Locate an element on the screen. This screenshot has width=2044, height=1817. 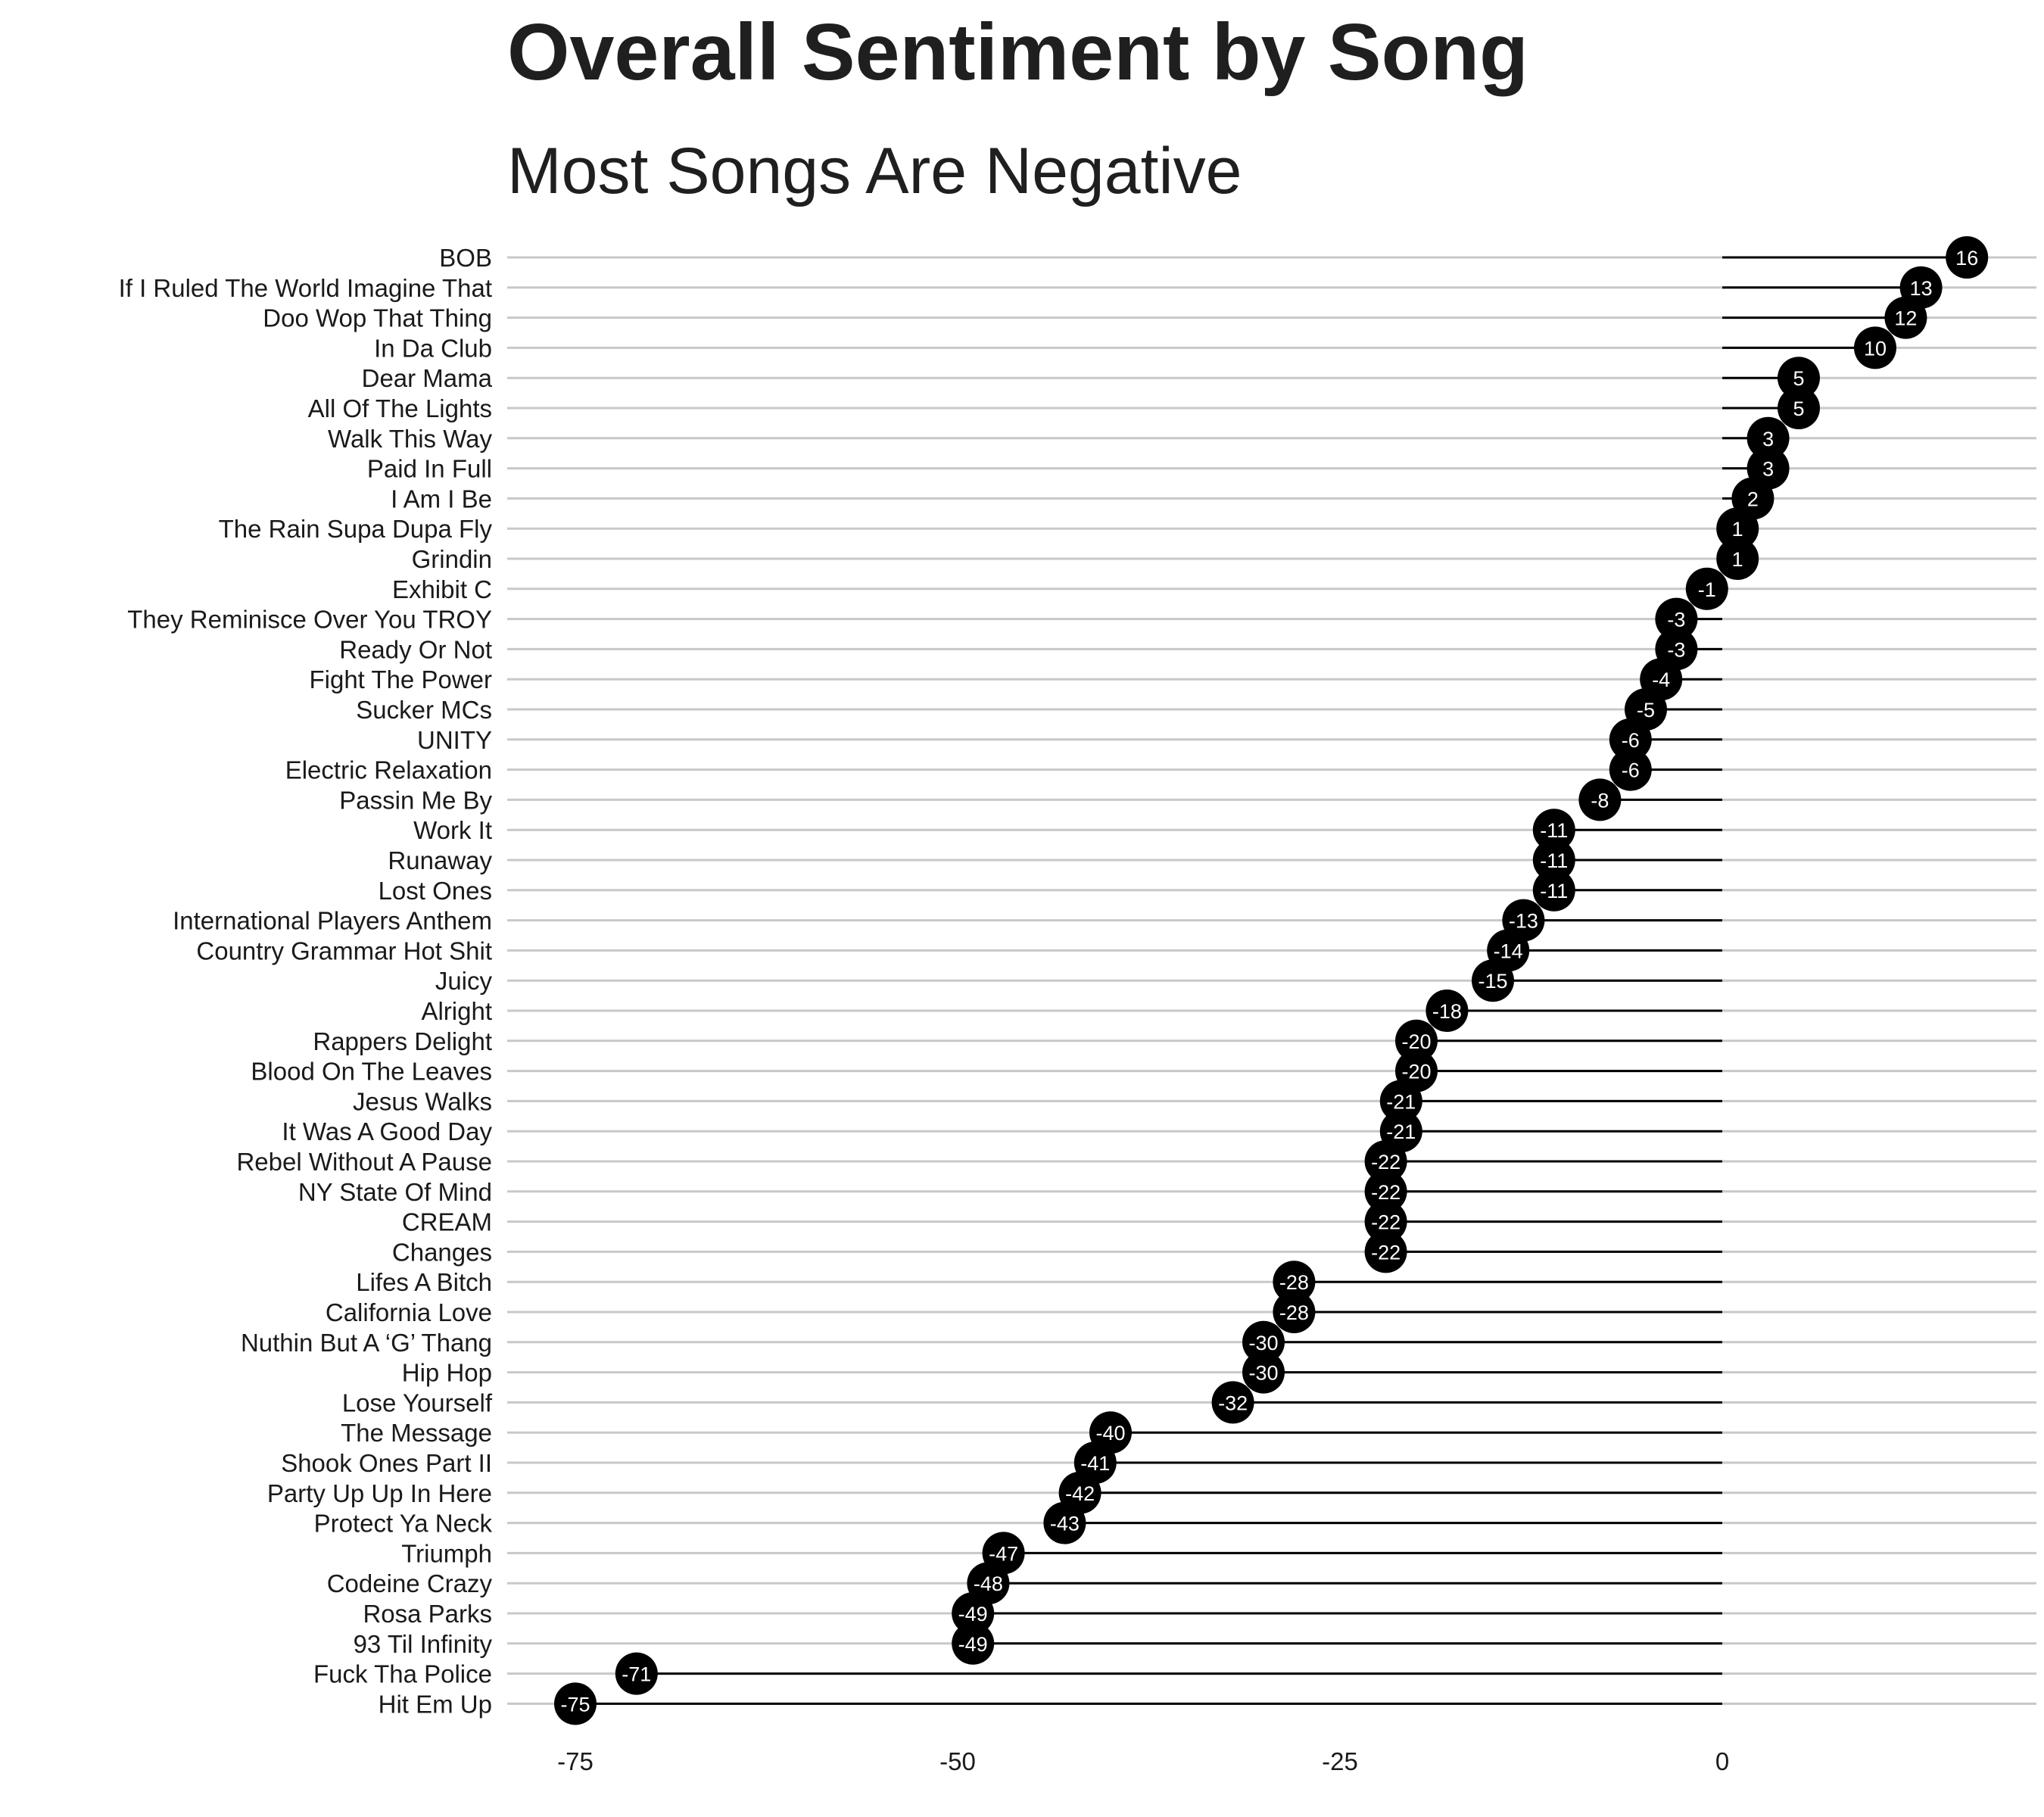
y-axis-label: Work It is located at coordinates (453, 830).